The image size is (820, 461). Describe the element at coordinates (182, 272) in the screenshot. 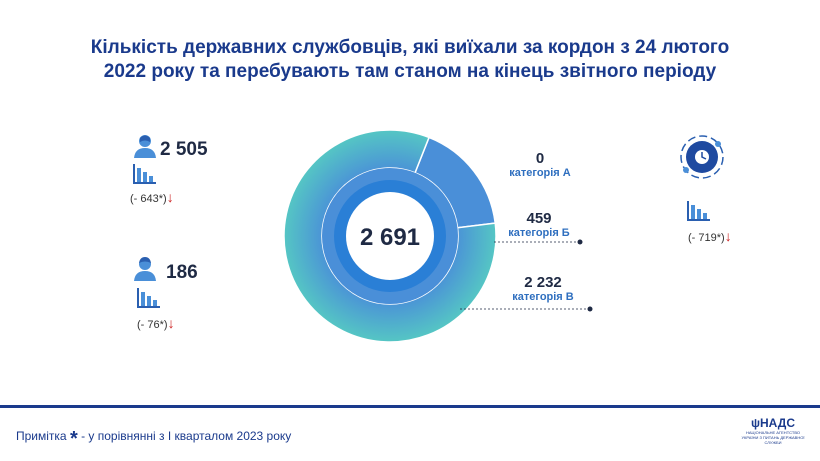

I see `male-count: 186` at that location.